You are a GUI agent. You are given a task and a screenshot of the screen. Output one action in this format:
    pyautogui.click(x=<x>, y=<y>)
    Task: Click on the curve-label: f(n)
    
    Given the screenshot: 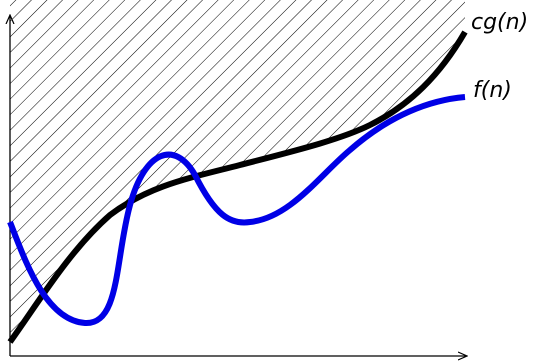 What is the action you would take?
    pyautogui.click(x=492, y=90)
    